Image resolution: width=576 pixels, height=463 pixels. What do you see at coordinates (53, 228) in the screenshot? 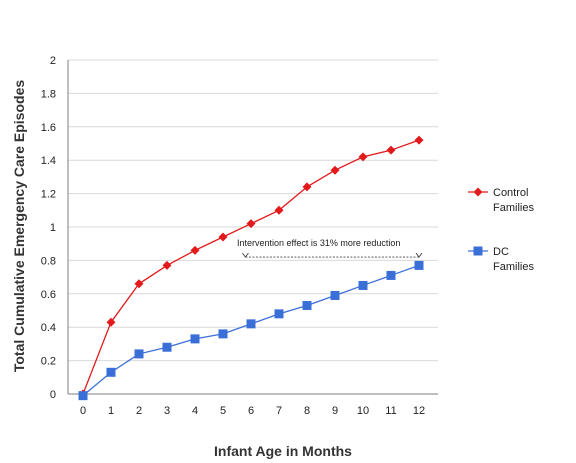
I see `y-tick-label-5: 1` at bounding box center [53, 228].